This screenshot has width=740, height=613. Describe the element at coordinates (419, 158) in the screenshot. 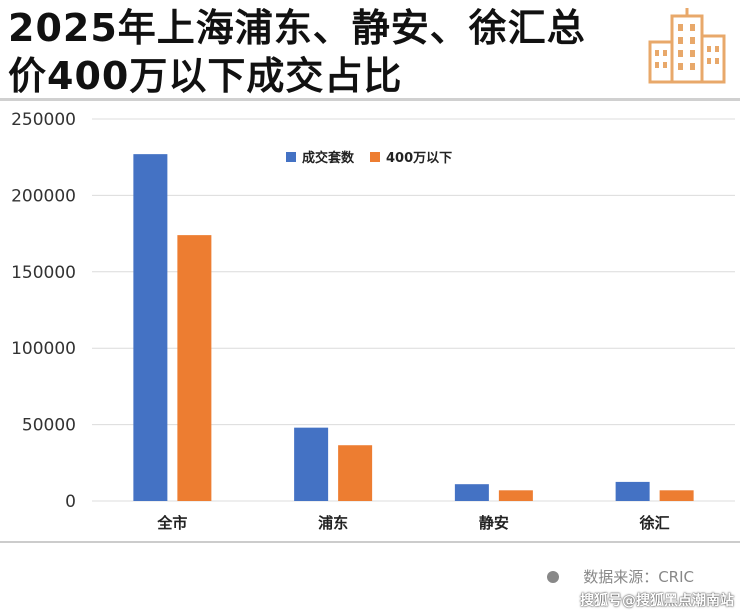

I see `legend-label-series-2: 400万以下` at that location.